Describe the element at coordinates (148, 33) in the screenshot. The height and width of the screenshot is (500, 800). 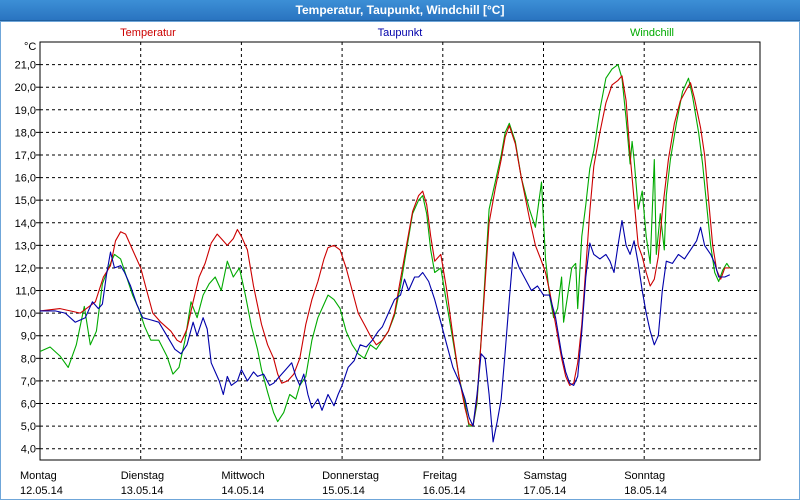
I see `legend-label-temperatur: Temperatur` at that location.